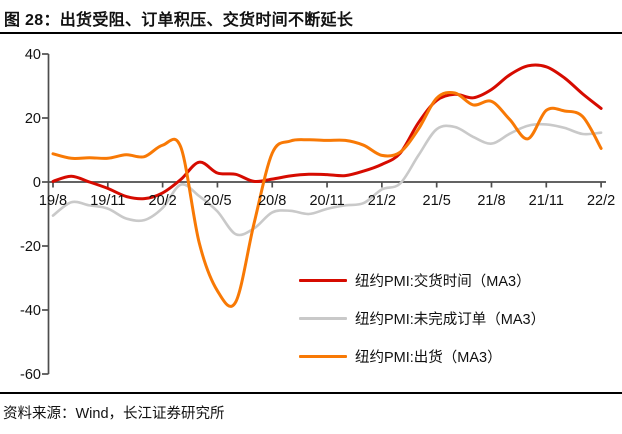  What do you see at coordinates (114, 414) in the screenshot?
I see `source-note: 资料来源：Wind，长江证券研究所` at bounding box center [114, 414].